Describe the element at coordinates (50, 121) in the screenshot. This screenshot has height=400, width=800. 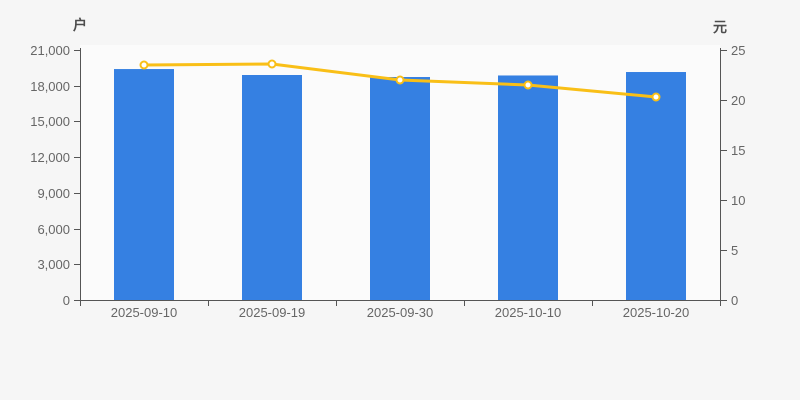
I see `y-axis-tick-label: 15,000` at that location.